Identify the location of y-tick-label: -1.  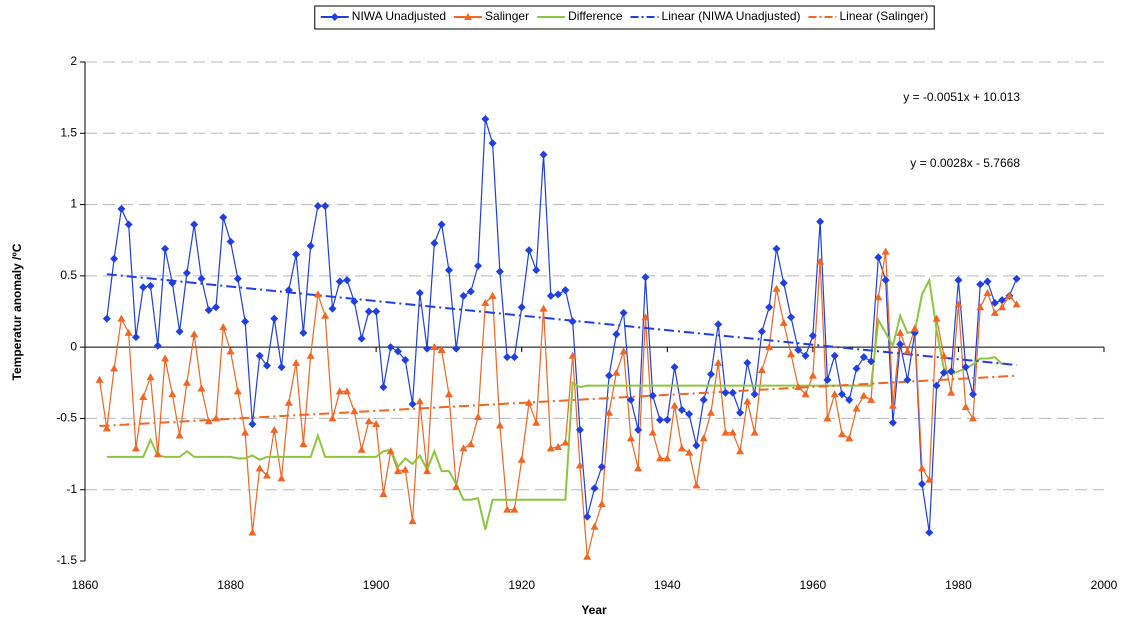
(71, 489).